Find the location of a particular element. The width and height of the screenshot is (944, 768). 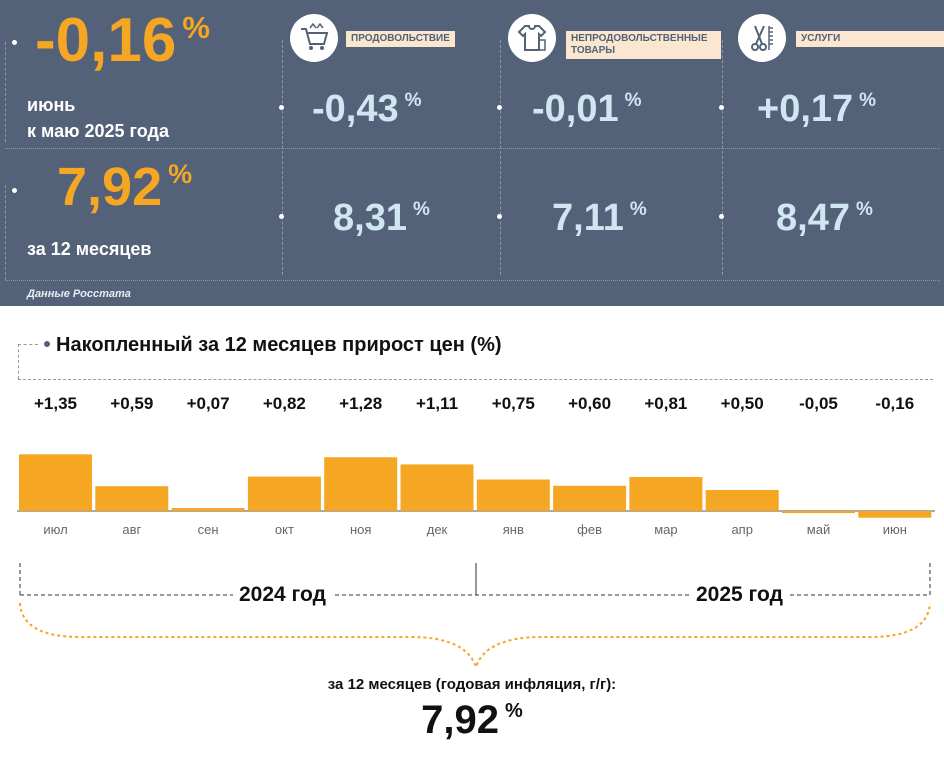

year-bracket is located at coordinates (475, 617).